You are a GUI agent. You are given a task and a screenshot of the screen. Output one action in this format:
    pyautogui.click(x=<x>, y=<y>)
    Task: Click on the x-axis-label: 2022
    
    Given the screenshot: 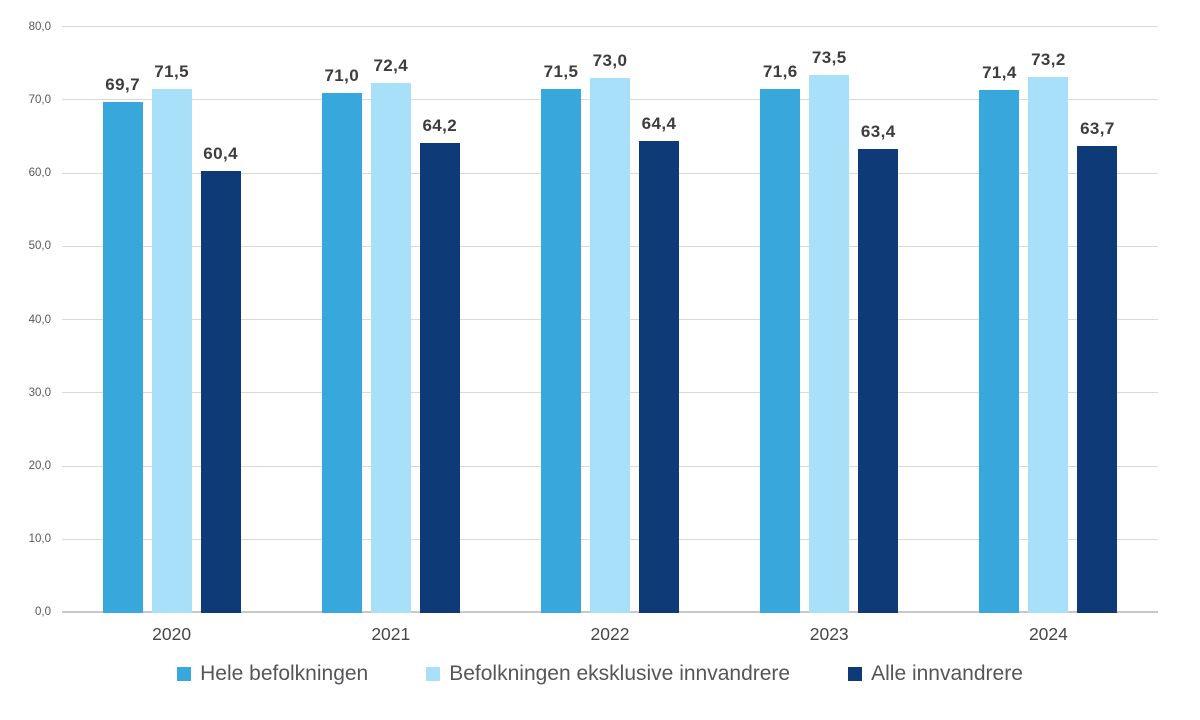 What is the action you would take?
    pyautogui.click(x=610, y=634)
    